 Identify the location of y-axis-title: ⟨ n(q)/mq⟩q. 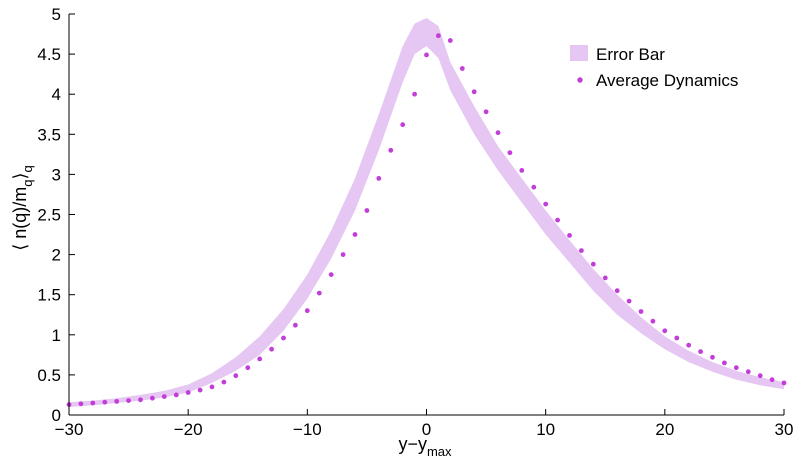
(22, 208).